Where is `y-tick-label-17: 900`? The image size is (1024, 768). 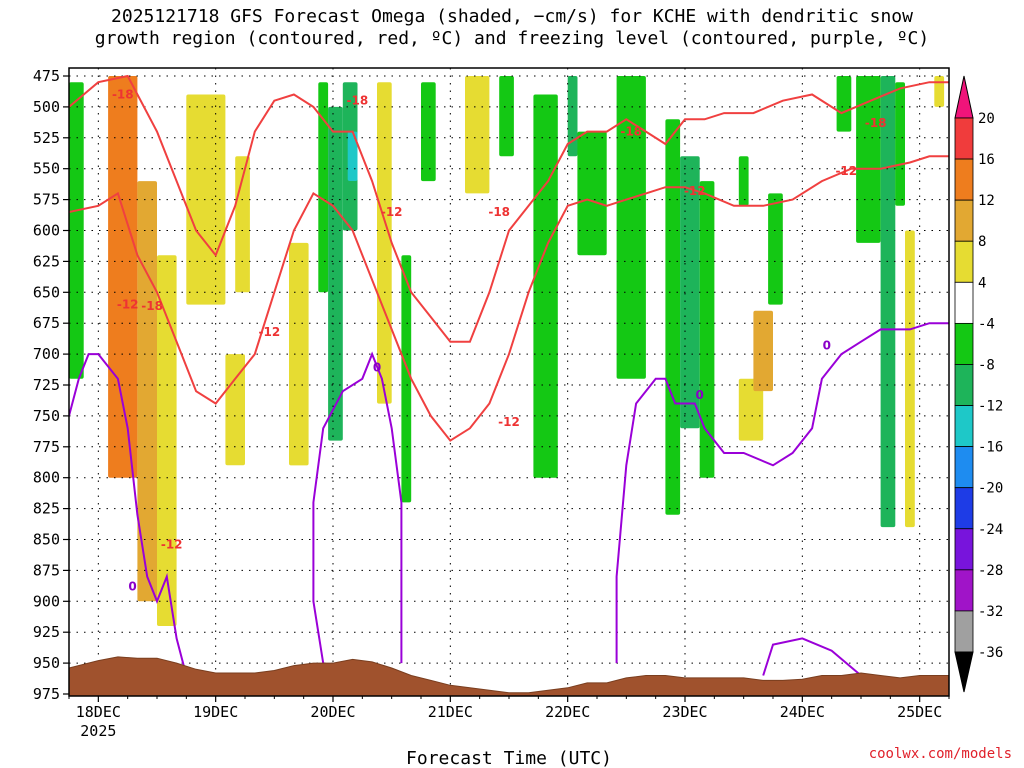
y-tick-label-17: 900 is located at coordinates (46, 601).